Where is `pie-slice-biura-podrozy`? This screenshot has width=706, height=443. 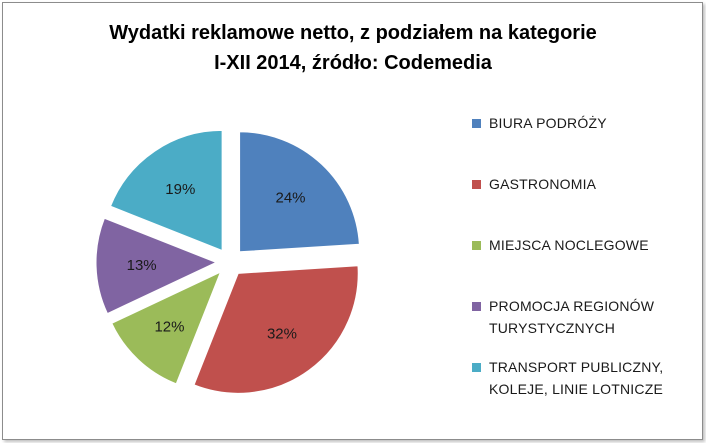
pie-slice-biura-podrozy is located at coordinates (299, 192).